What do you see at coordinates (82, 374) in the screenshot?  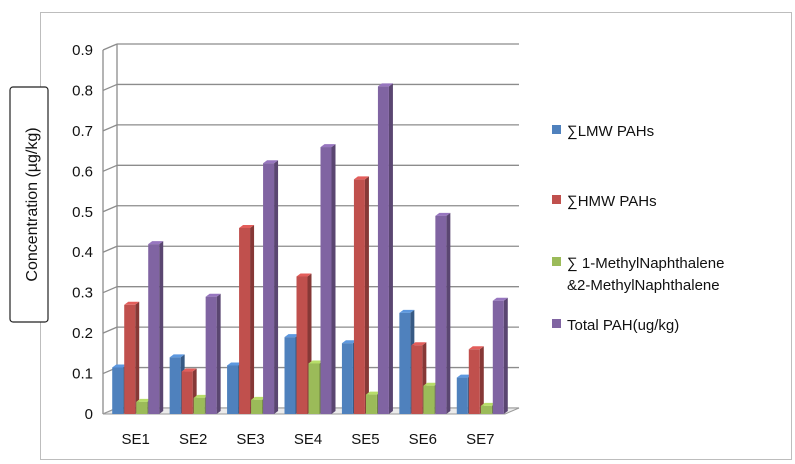 I see `y-tick-label: 0.1` at bounding box center [82, 374].